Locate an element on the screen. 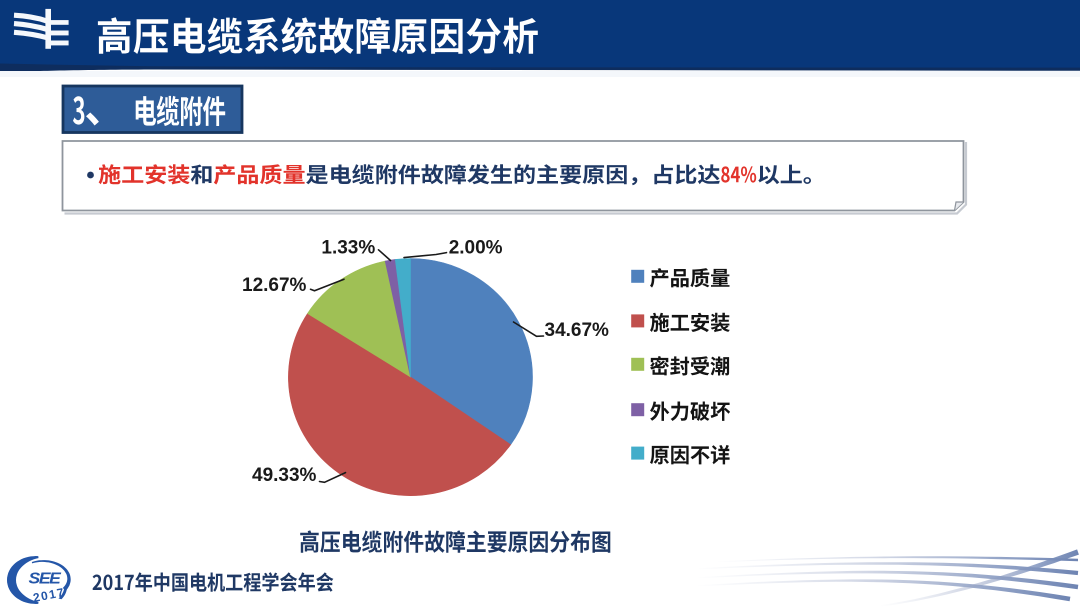 This screenshot has height=608, width=1080. svg-text: 1.33% is located at coordinates (348, 248).